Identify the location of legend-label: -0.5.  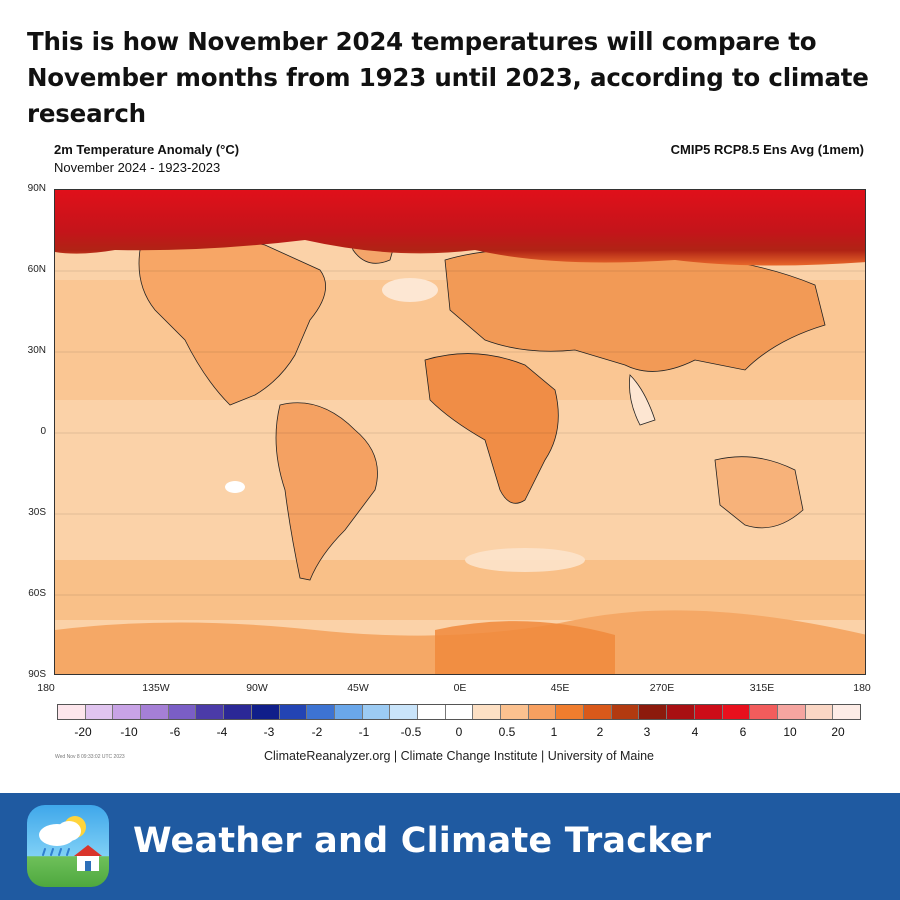
(411, 732).